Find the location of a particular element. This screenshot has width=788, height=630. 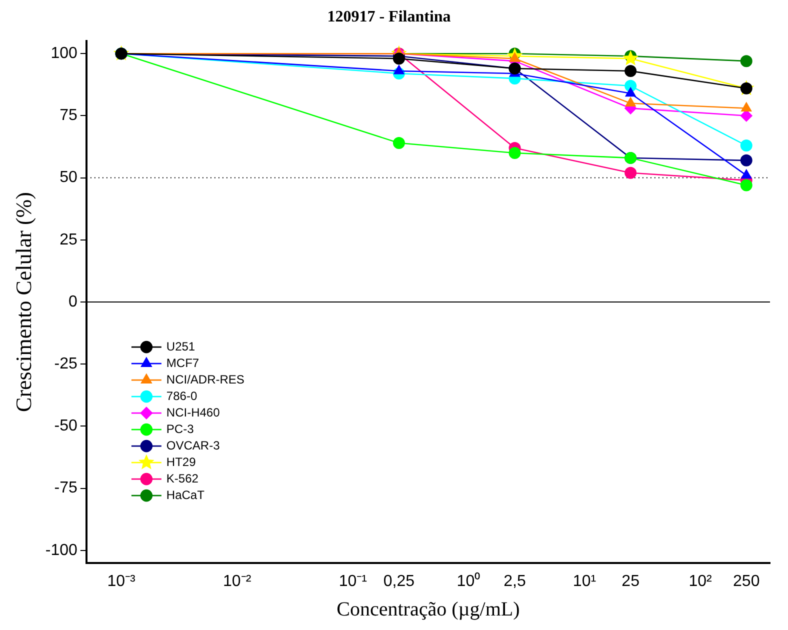

x-tick-label: 10¹ is located at coordinates (584, 581).